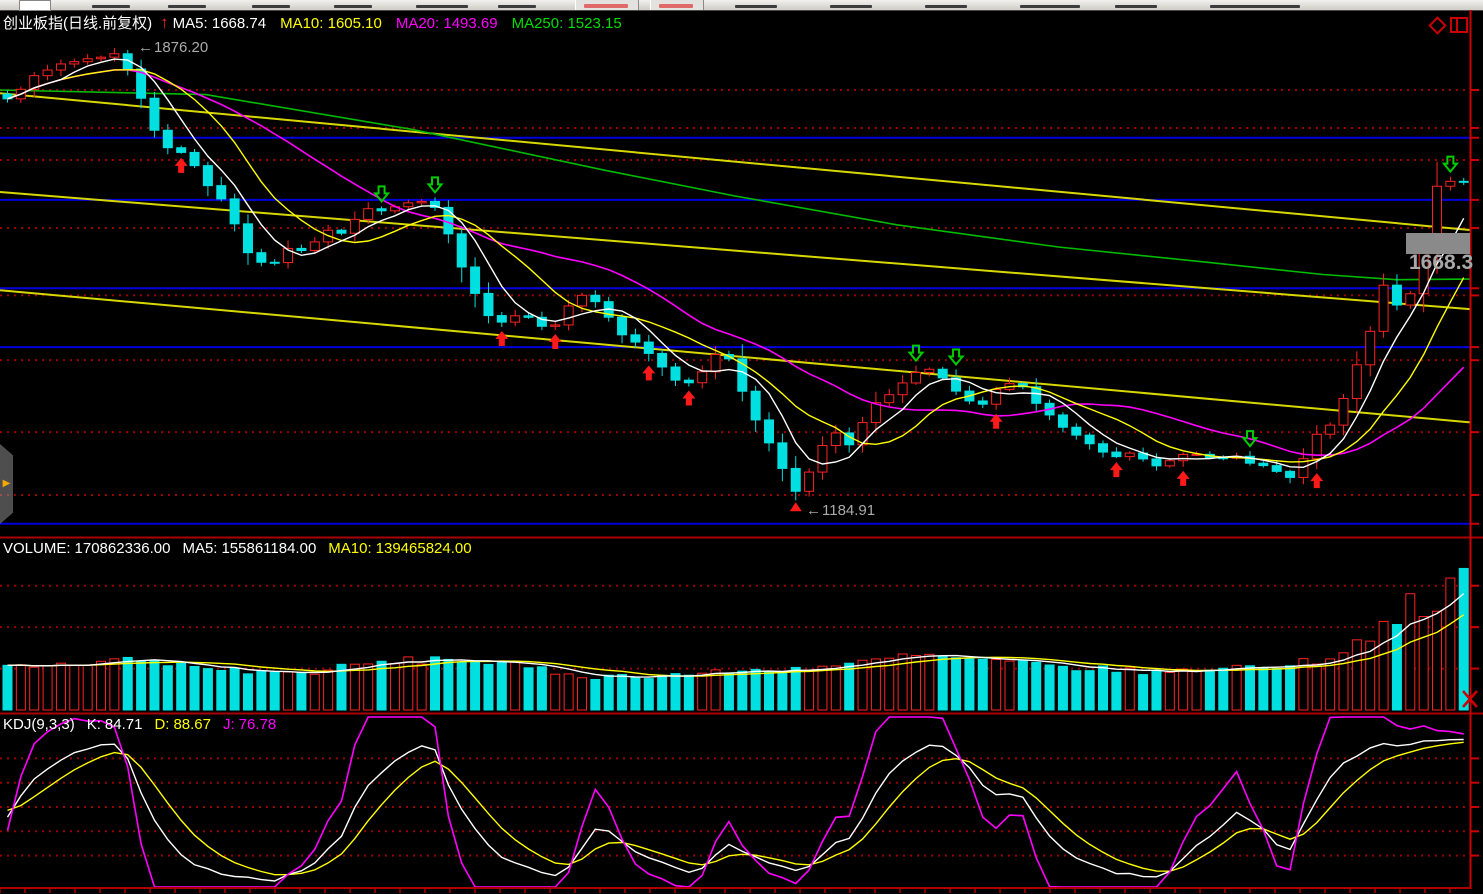  I want to click on volume-ma5-label: MA5:, so click(200, 548).